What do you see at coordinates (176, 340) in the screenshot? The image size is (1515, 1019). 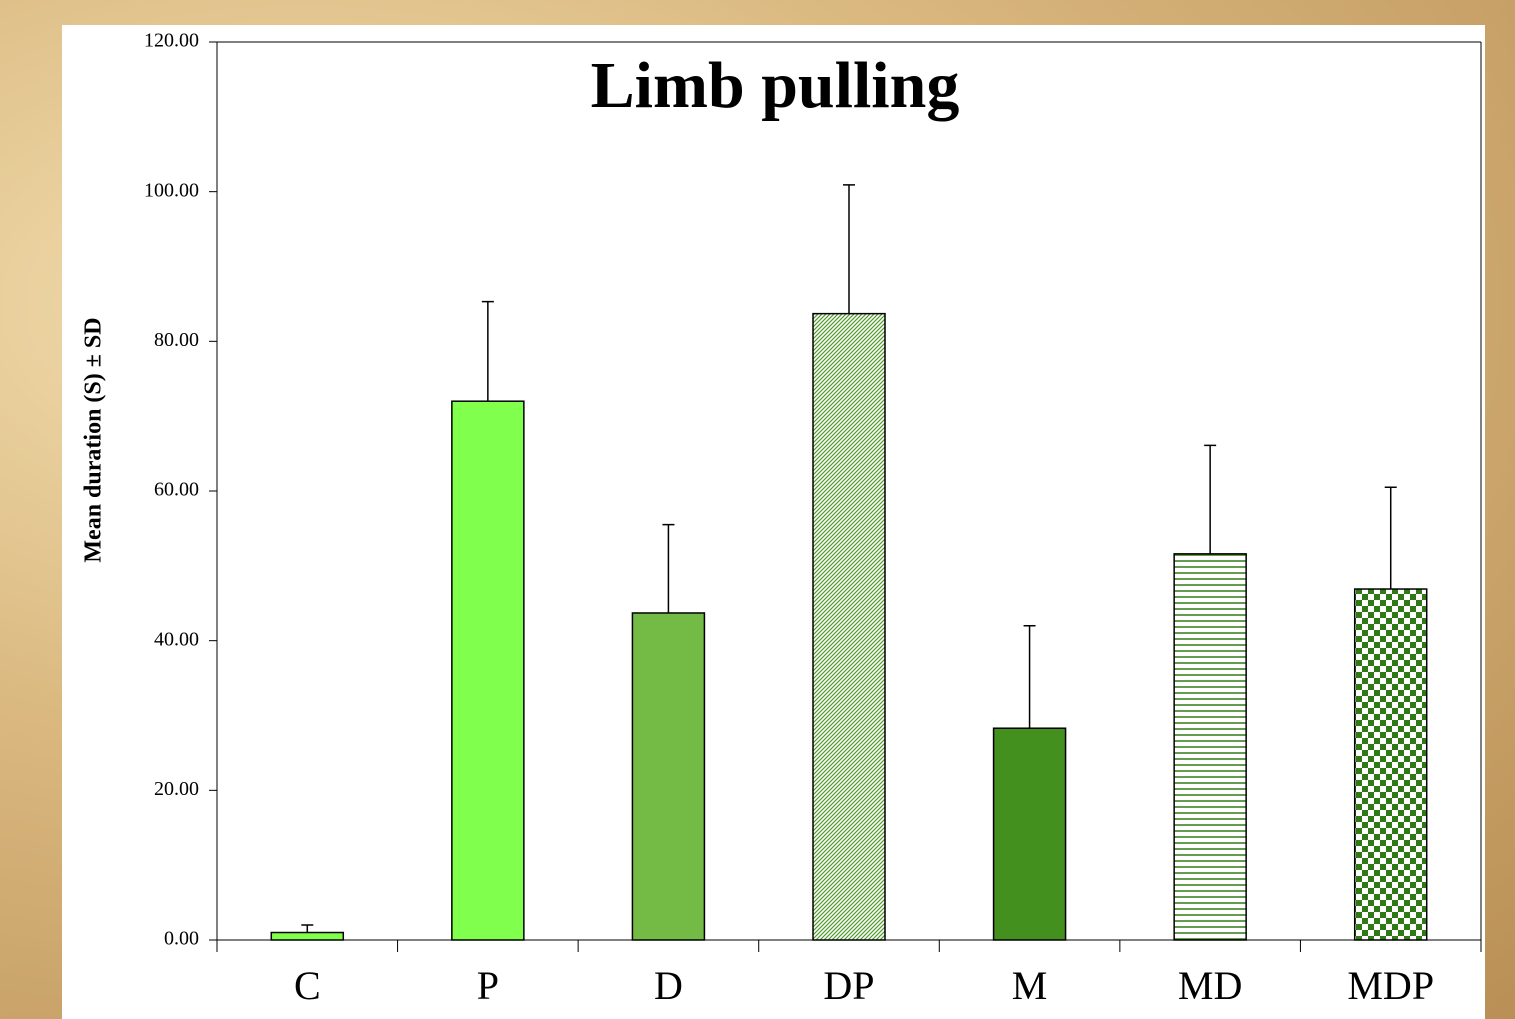 I see `y-tick-label: 80.00` at bounding box center [176, 340].